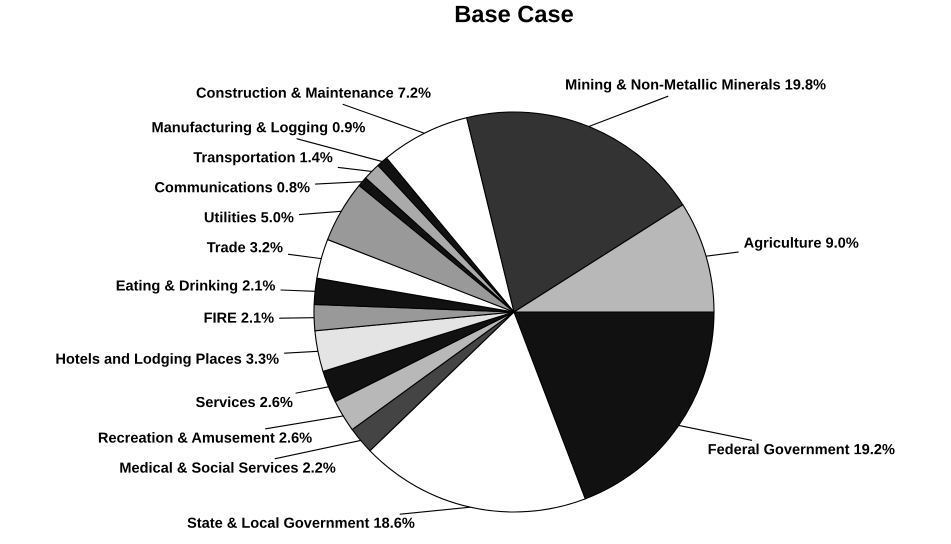  Describe the element at coordinates (514, 14) in the screenshot. I see `chart-title: Base Case` at that location.